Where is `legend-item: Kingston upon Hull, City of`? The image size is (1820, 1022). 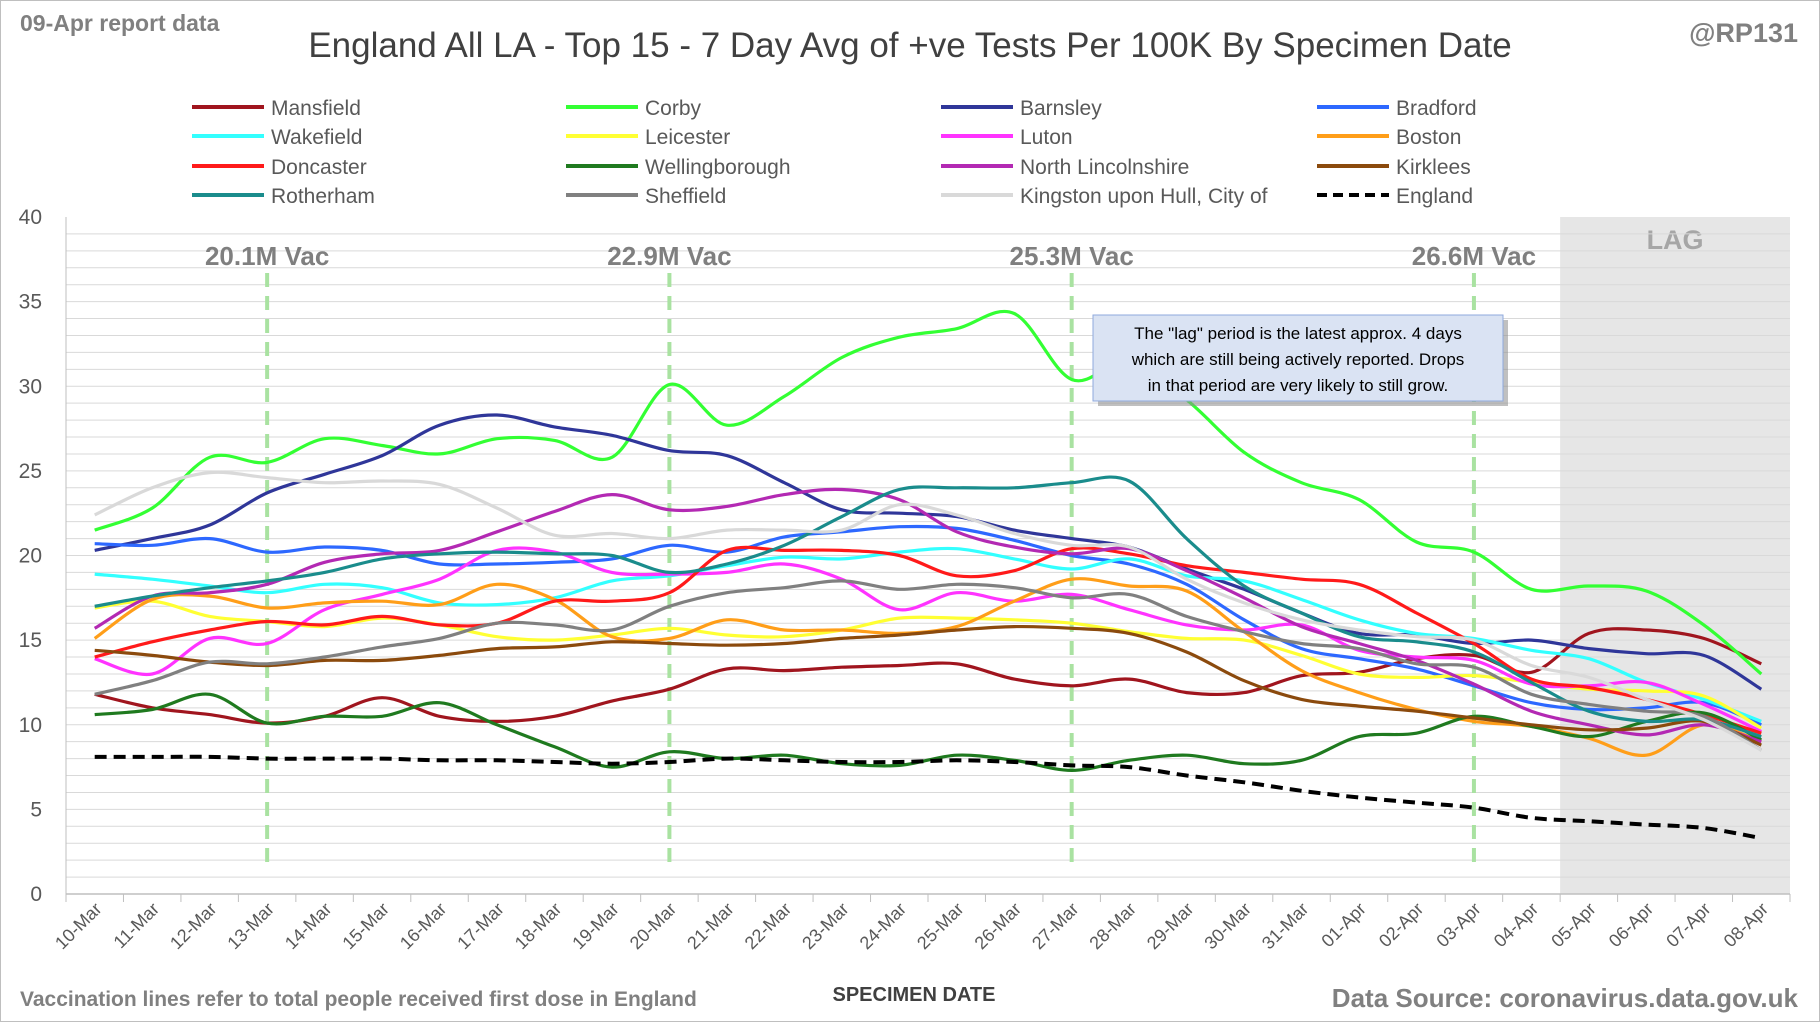 legend-item: Kingston upon Hull, City of is located at coordinates (1104, 196).